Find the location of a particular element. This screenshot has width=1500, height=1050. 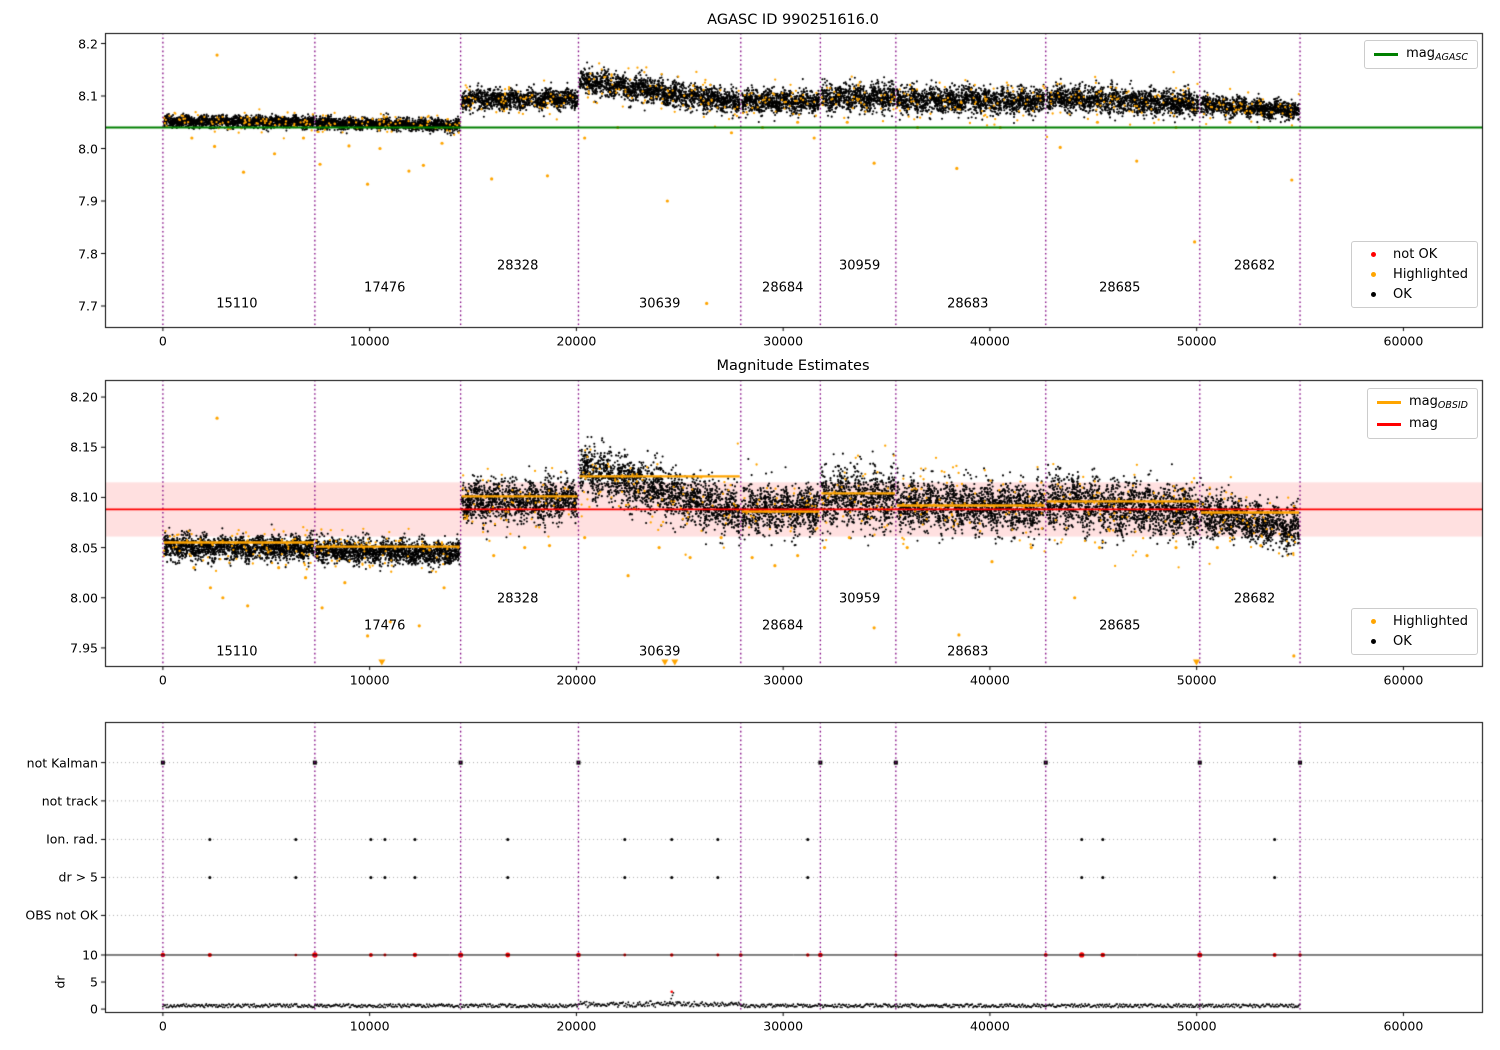

plot1-title: AGASC ID 990251616.0 is located at coordinates (793, 20).